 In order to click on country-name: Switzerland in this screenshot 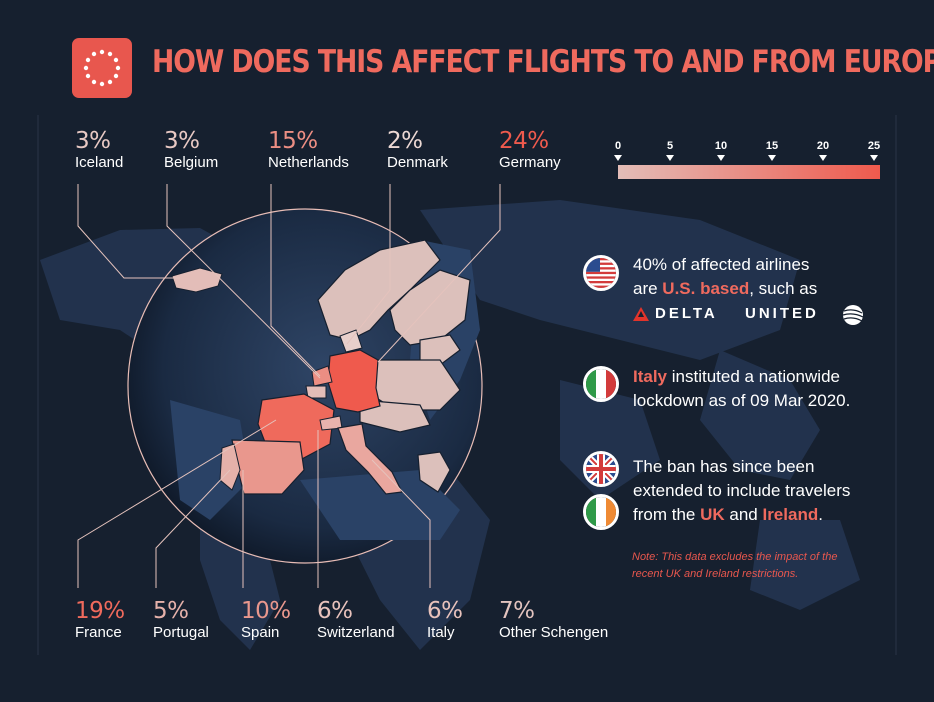, I will do `click(356, 632)`.